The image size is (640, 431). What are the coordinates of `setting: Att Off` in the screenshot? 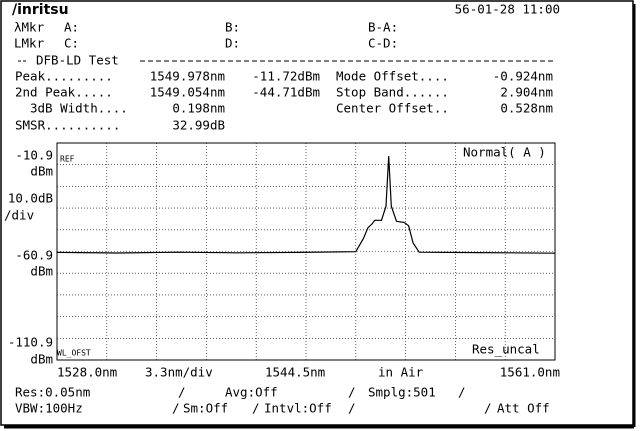 It's located at (523, 408).